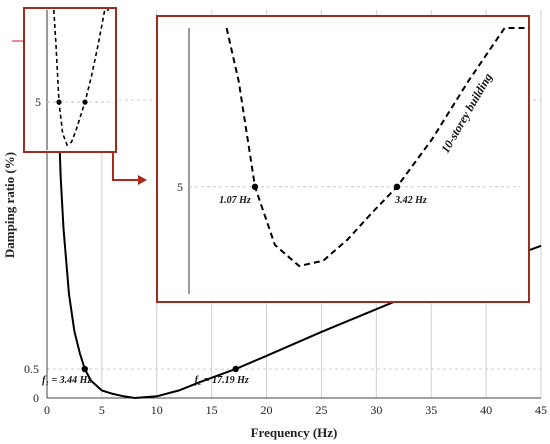 The width and height of the screenshot is (550, 444). I want to click on x-tick-label: 15, so click(212, 410).